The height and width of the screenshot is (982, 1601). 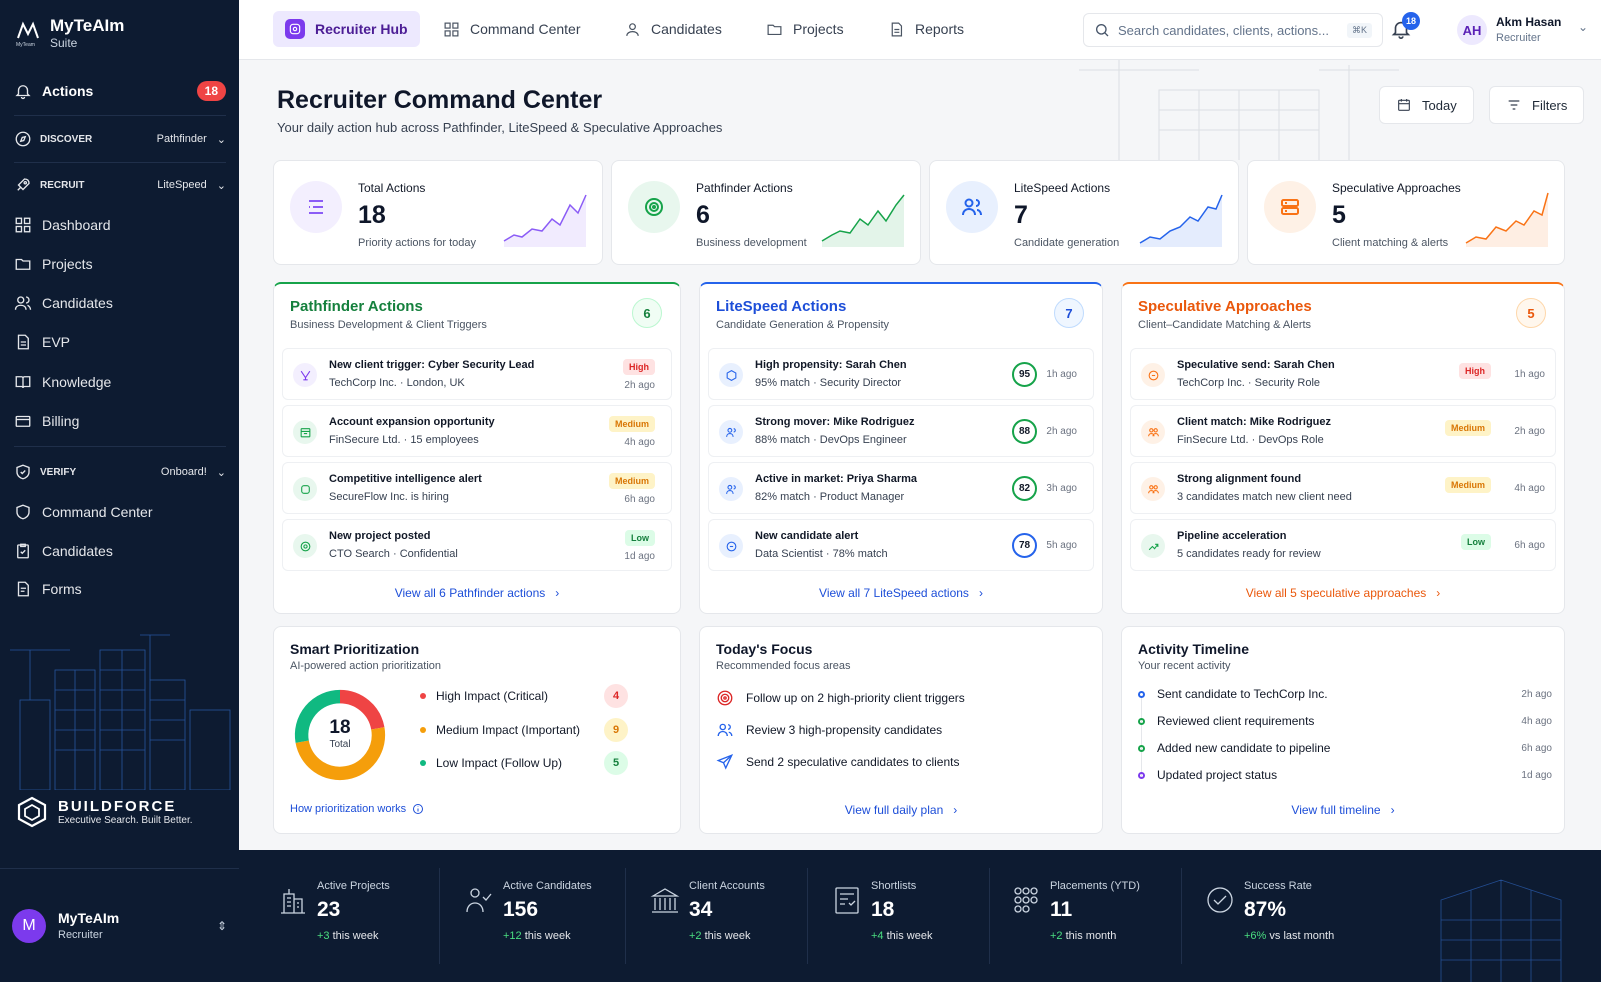 What do you see at coordinates (191, 139) in the screenshot?
I see `discover-select: Pathfinder ⌄` at bounding box center [191, 139].